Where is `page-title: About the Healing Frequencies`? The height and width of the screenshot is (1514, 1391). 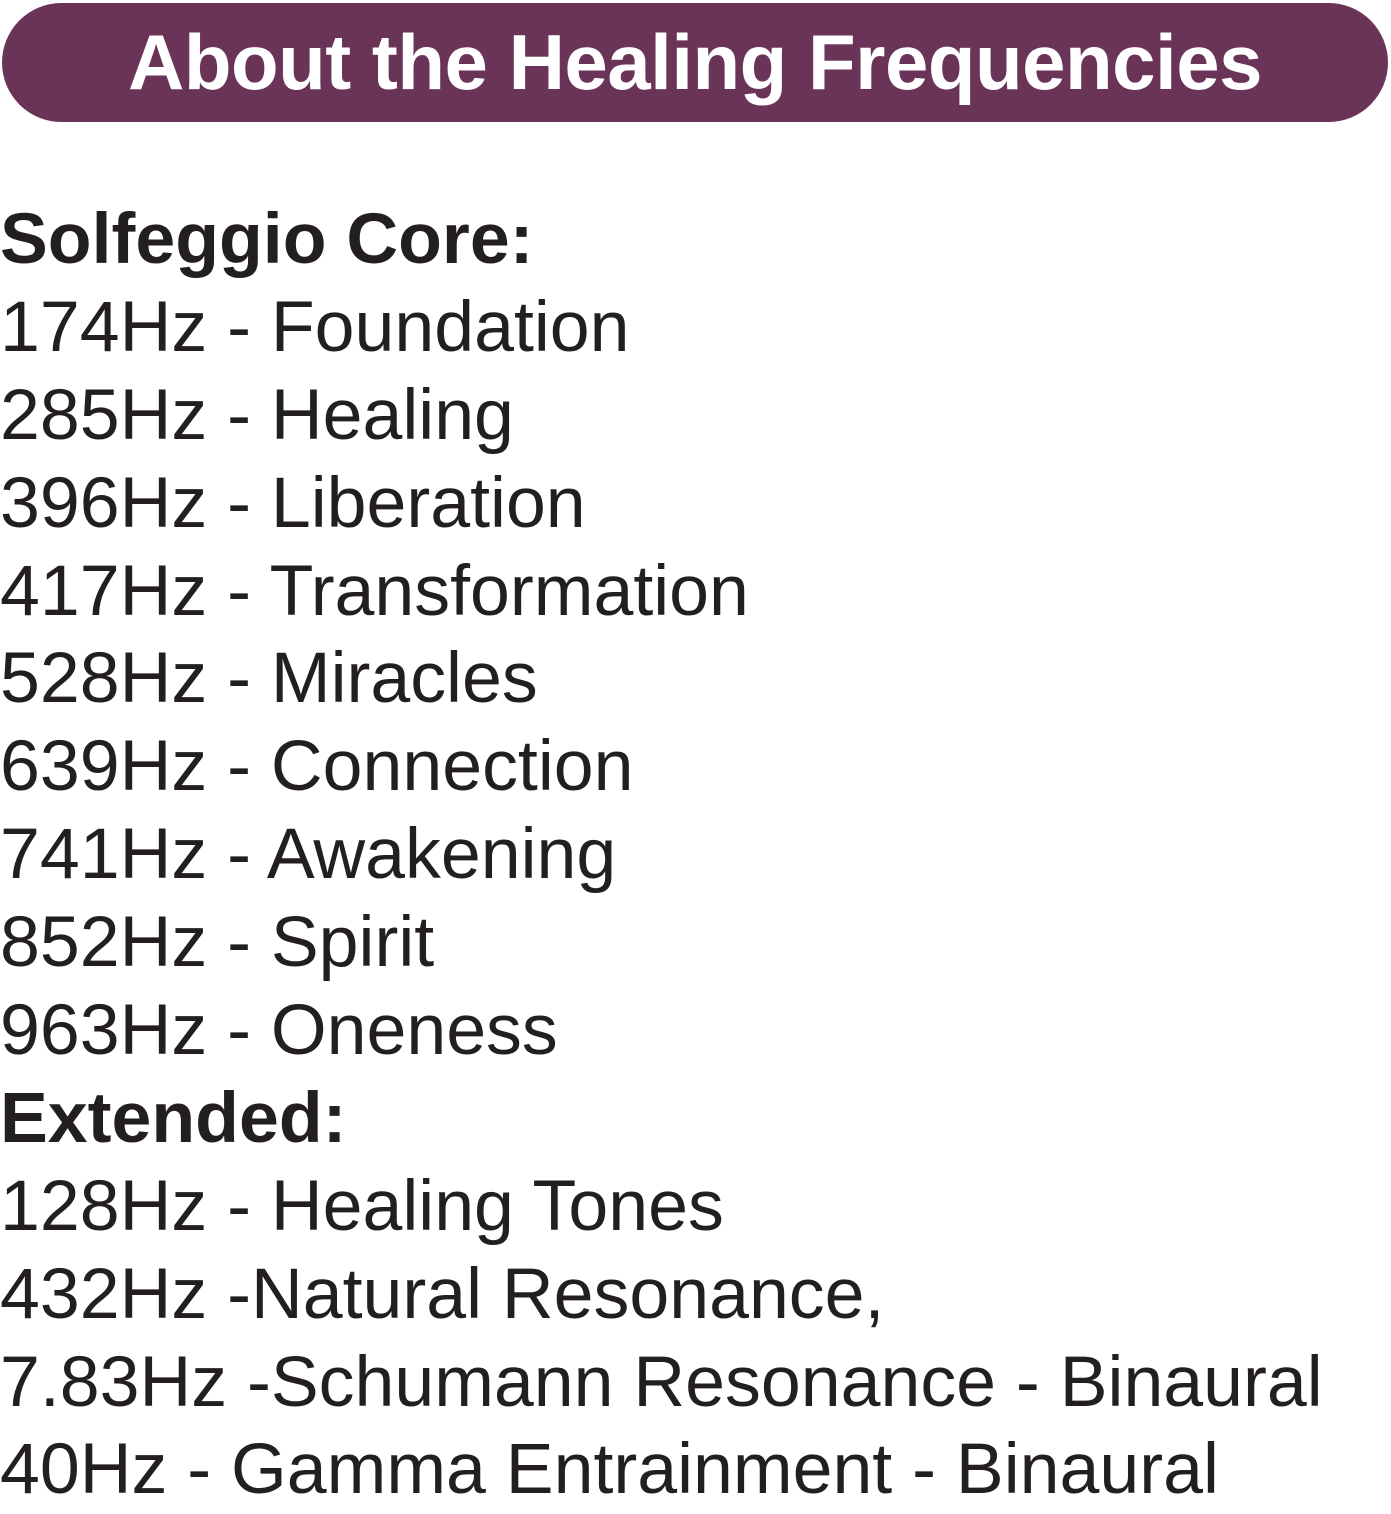
page-title: About the Healing Frequencies is located at coordinates (695, 62).